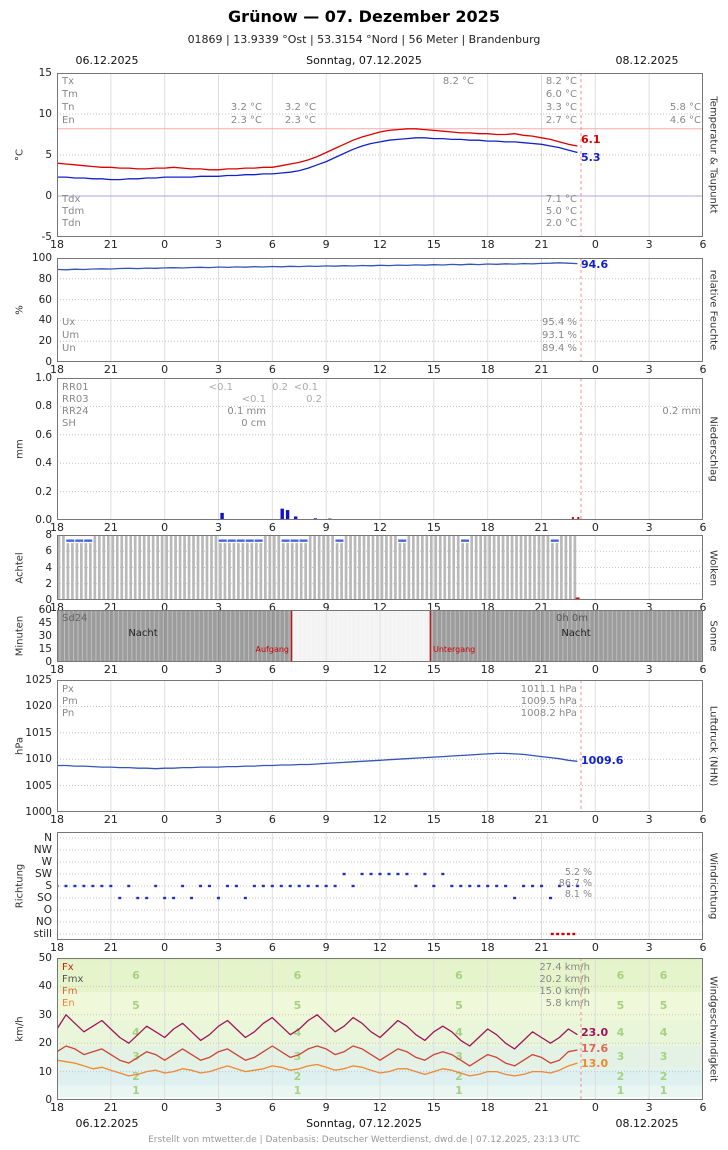  What do you see at coordinates (326, 527) in the screenshot?
I see `xtick-precipitation-5: 9` at bounding box center [326, 527].